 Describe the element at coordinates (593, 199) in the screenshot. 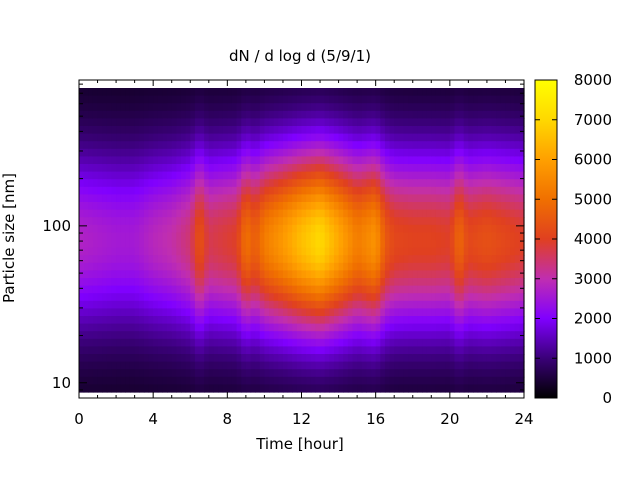

I see `colorbar-tick-label: 5000` at that location.